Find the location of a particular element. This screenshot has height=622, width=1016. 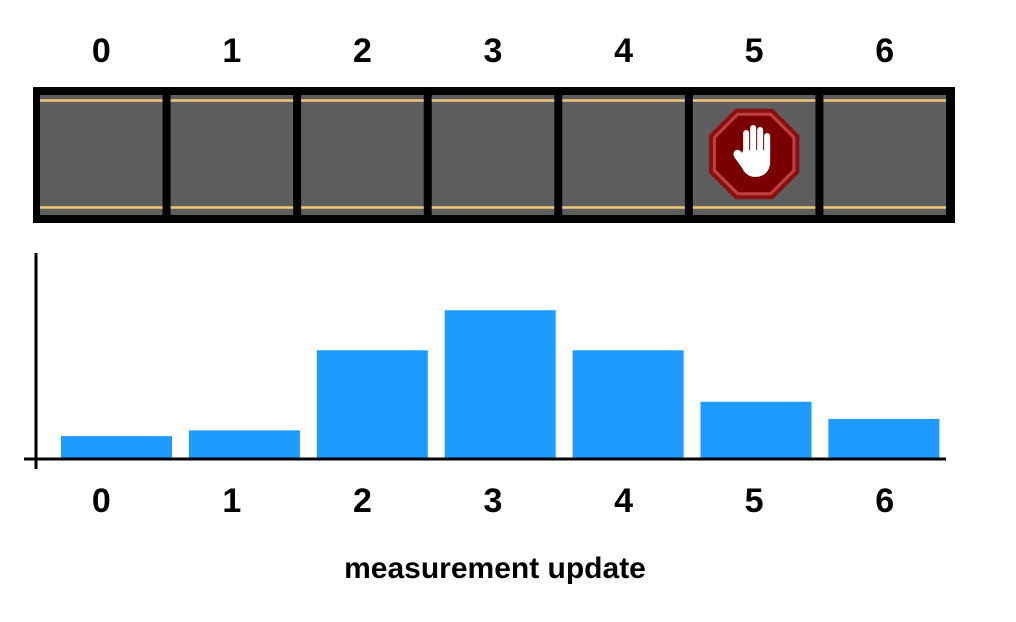

road-cell-label: 1 is located at coordinates (231, 51).